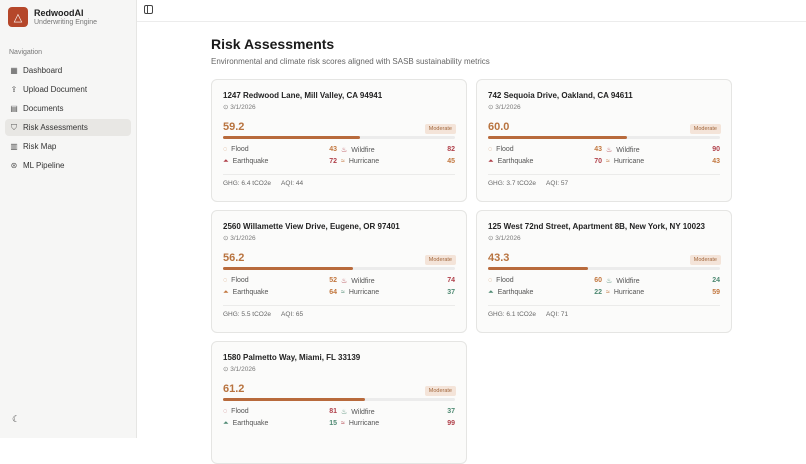 The height and width of the screenshot is (464, 806). Describe the element at coordinates (247, 314) in the screenshot. I see `ghg-value: GHG: 5.5 tCO2e` at that location.